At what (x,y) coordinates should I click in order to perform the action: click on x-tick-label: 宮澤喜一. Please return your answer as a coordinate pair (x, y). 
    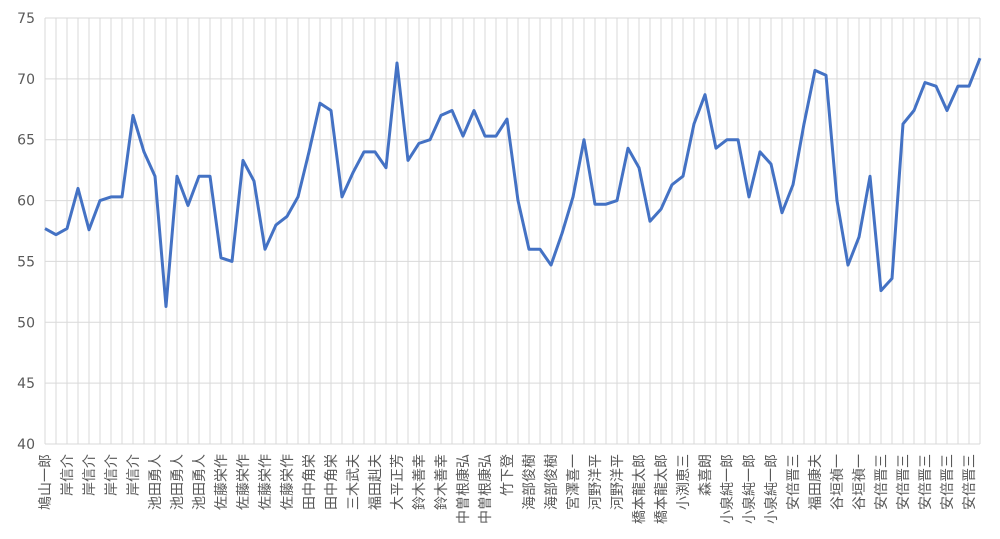
    Looking at the image, I should click on (574, 482).